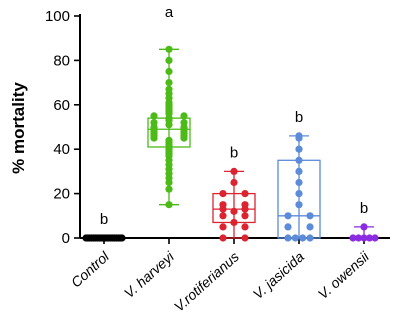 This screenshot has height=336, width=403. I want to click on y-tick-label: 0, so click(66, 238).